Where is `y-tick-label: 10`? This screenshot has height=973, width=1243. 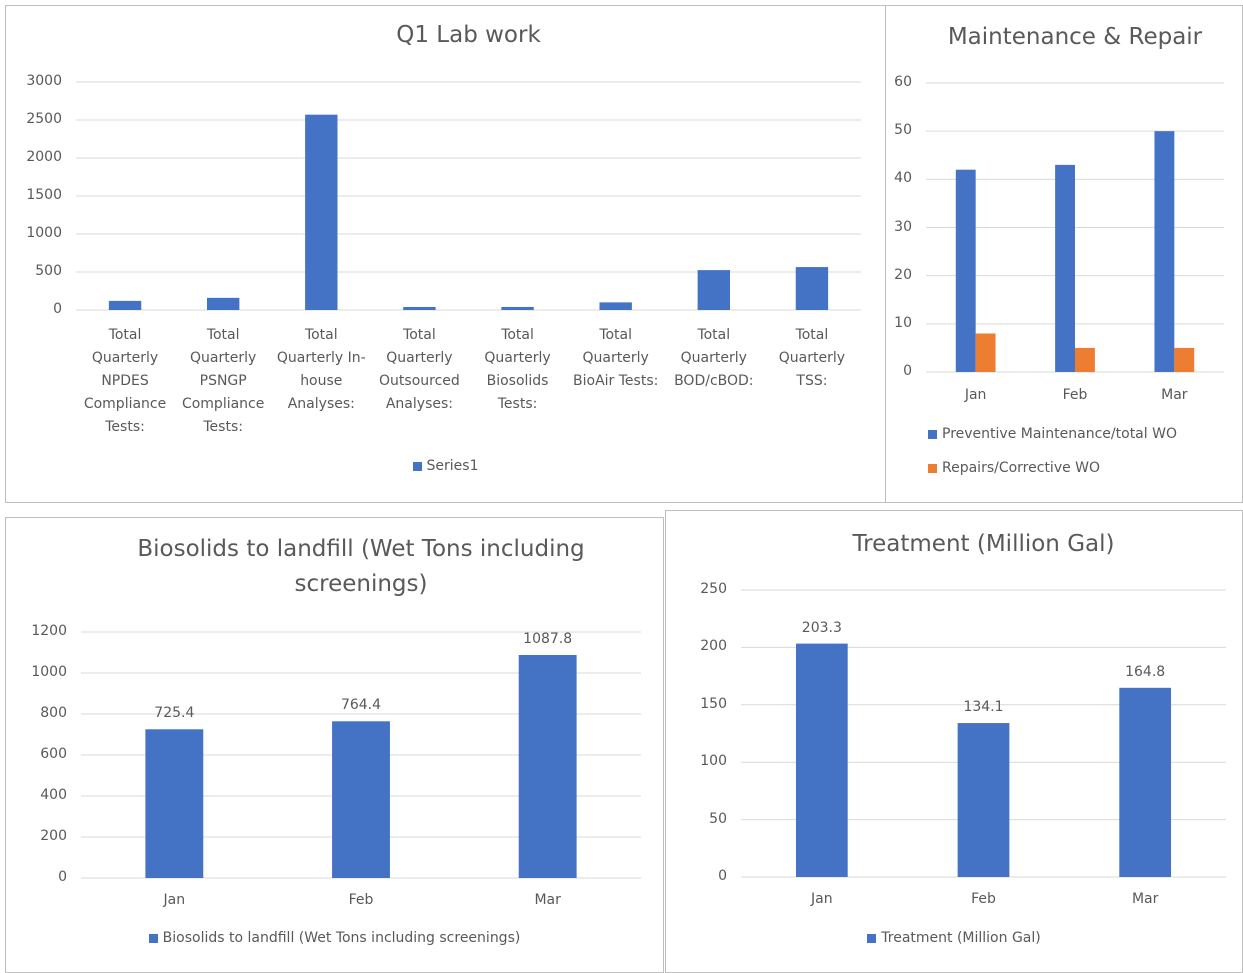
y-tick-label: 10 is located at coordinates (903, 322).